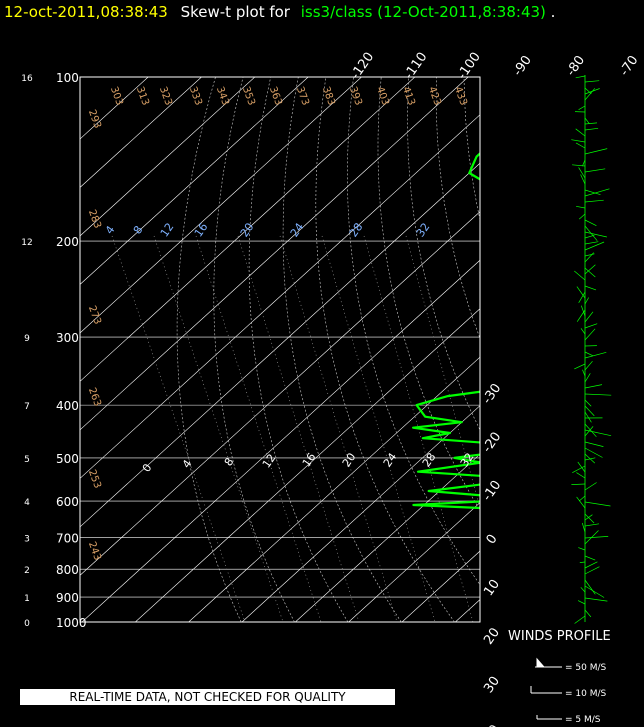 This screenshot has height=727, width=644. What do you see at coordinates (586, 668) in the screenshot?
I see `wind-key-50-label: = 50 M/S` at bounding box center [586, 668].